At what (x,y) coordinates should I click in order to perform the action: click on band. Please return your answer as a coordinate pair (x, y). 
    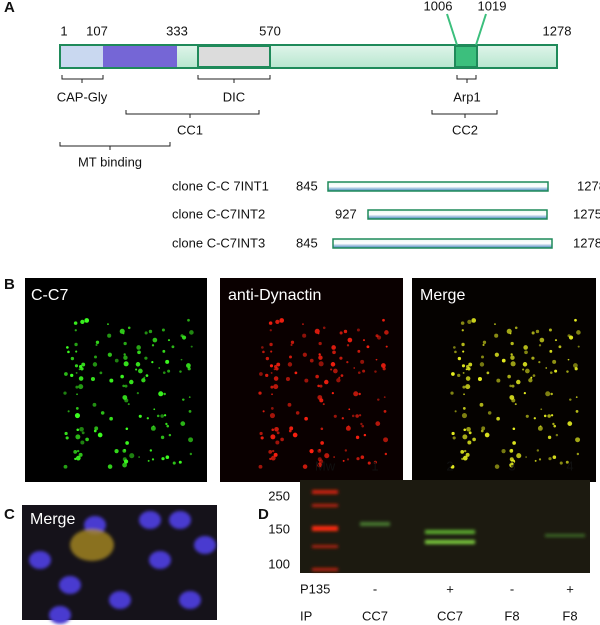
    Looking at the image, I should click on (375, 524).